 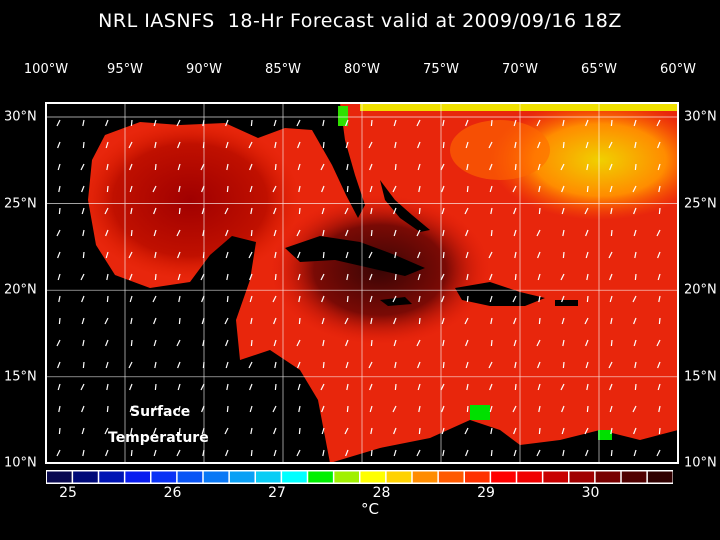 What do you see at coordinates (20, 117) in the screenshot?
I see `lat-label-left: 30°N` at bounding box center [20, 117].